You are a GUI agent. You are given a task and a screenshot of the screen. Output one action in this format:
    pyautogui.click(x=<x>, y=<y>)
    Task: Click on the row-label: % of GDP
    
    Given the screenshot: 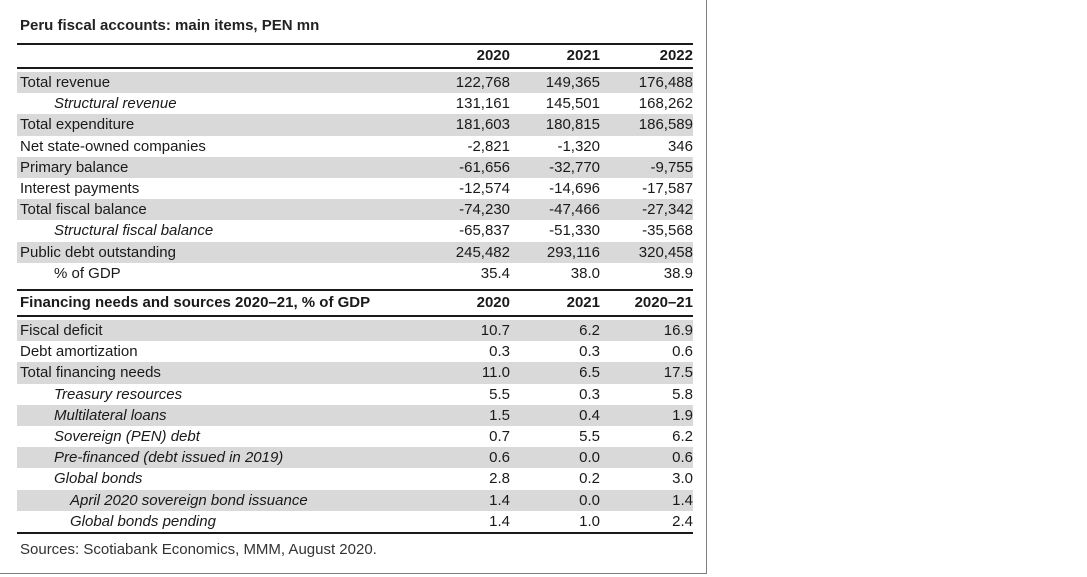 What is the action you would take?
    pyautogui.click(x=87, y=273)
    